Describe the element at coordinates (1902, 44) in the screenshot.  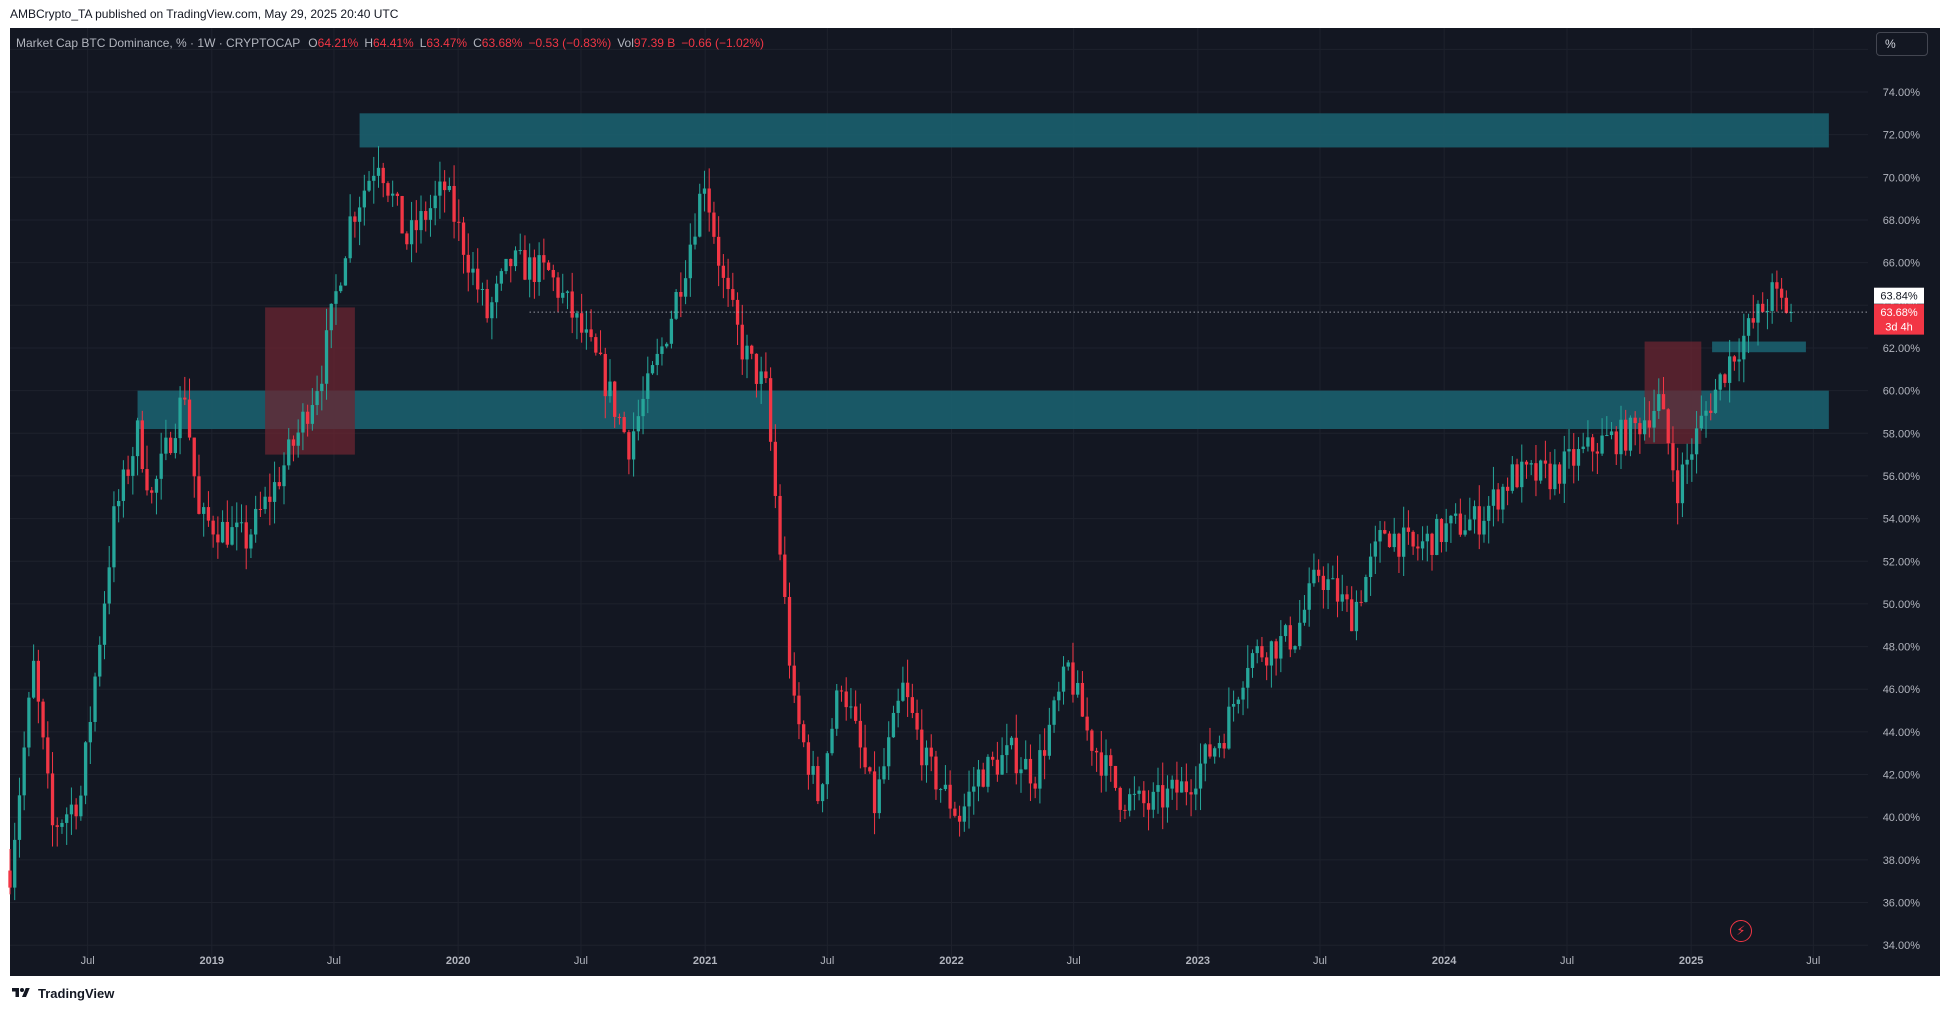
I see `percent-scale-button: %` at that location.